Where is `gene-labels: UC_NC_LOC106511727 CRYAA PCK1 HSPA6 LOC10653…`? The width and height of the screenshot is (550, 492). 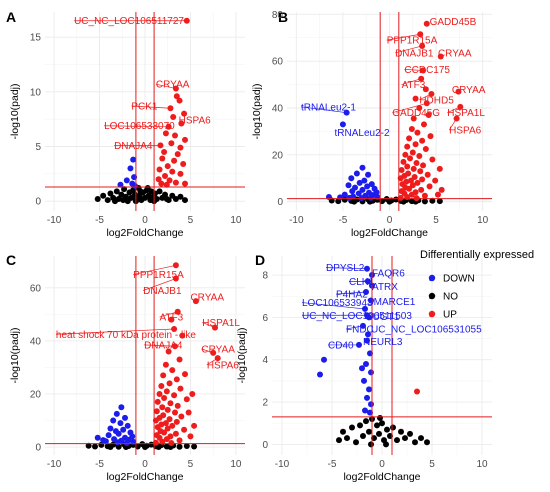 gene-labels: UC_NC_LOC106511727 CRYAA PCK1 HSPA6 LOC10653… is located at coordinates (142, 84).